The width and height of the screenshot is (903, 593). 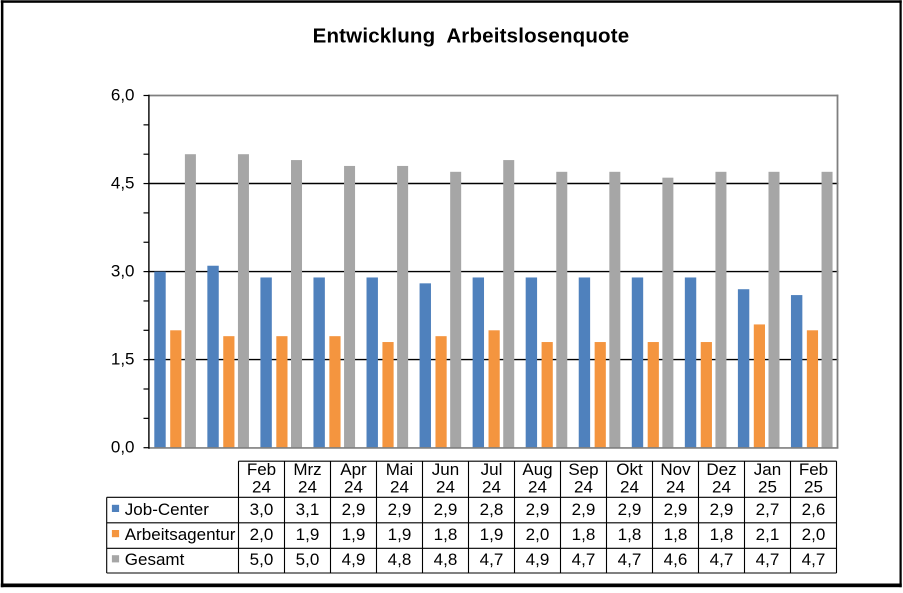 What do you see at coordinates (123, 183) in the screenshot?
I see `svg-text: 4,5` at bounding box center [123, 183].